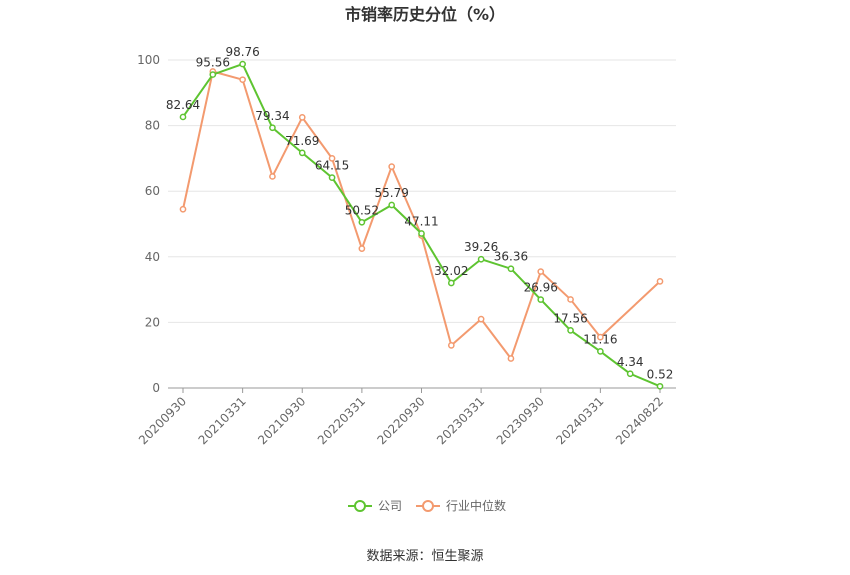 The width and height of the screenshot is (850, 575). What do you see at coordinates (481, 247) in the screenshot?
I see `data-label: 39.26` at bounding box center [481, 247].